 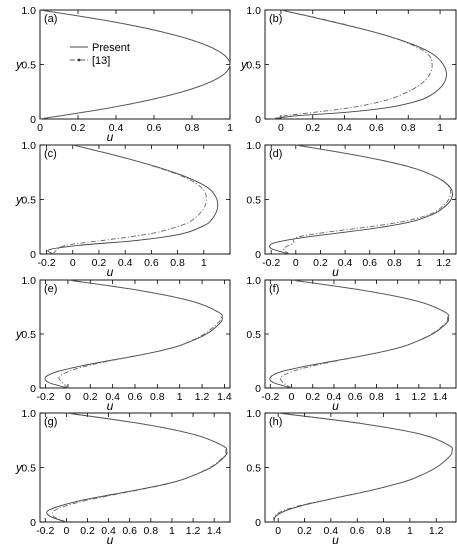 What do you see at coordinates (50, 422) in the screenshot?
I see `panel-label: (g)` at bounding box center [50, 422].